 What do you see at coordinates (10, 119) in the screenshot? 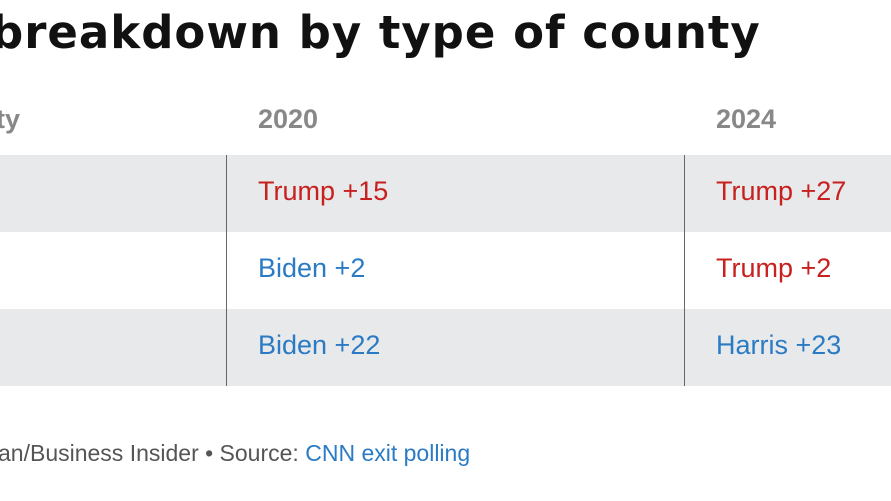
I see `column-header: ty` at bounding box center [10, 119].